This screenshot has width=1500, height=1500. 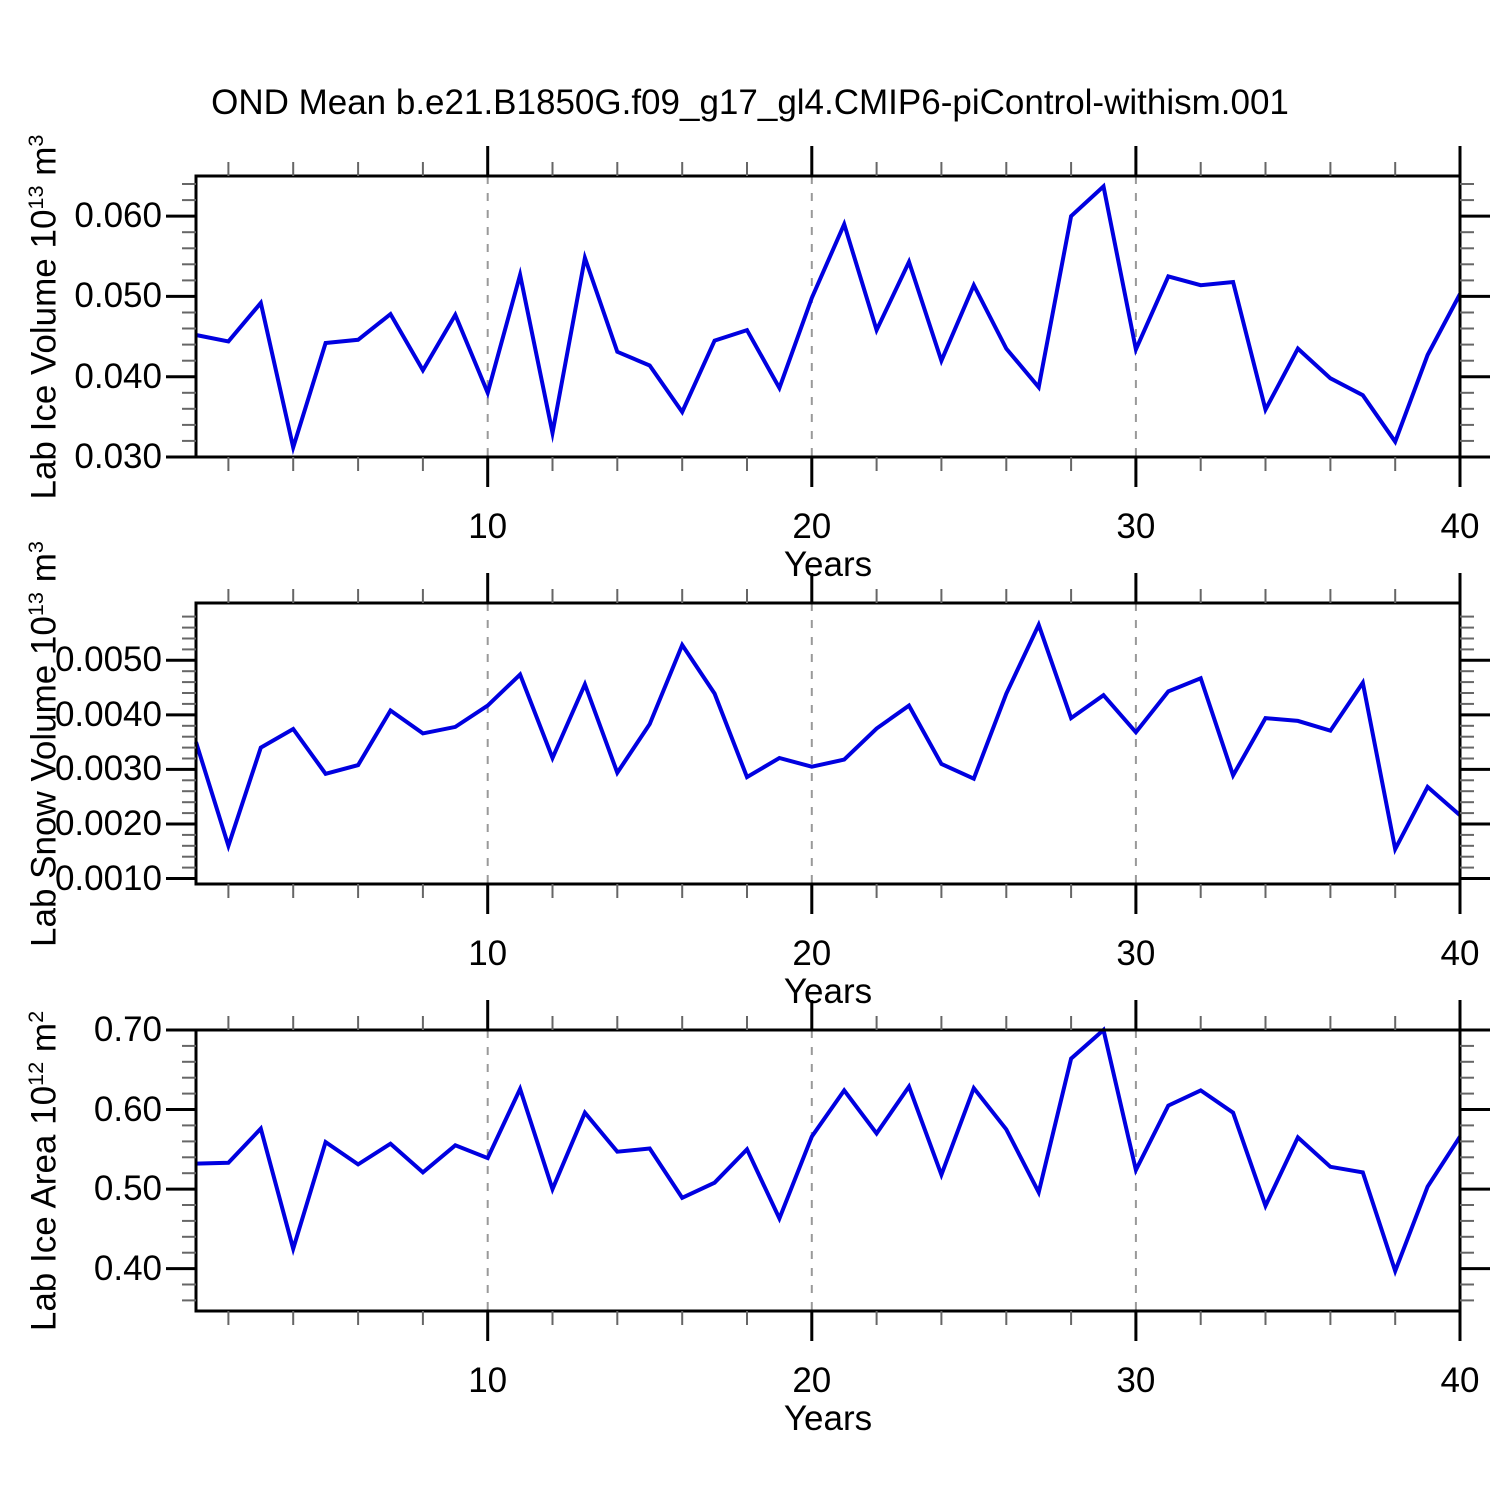 I want to click on panel-3-ytick-label: 0.60, so click(x=127, y=1109).